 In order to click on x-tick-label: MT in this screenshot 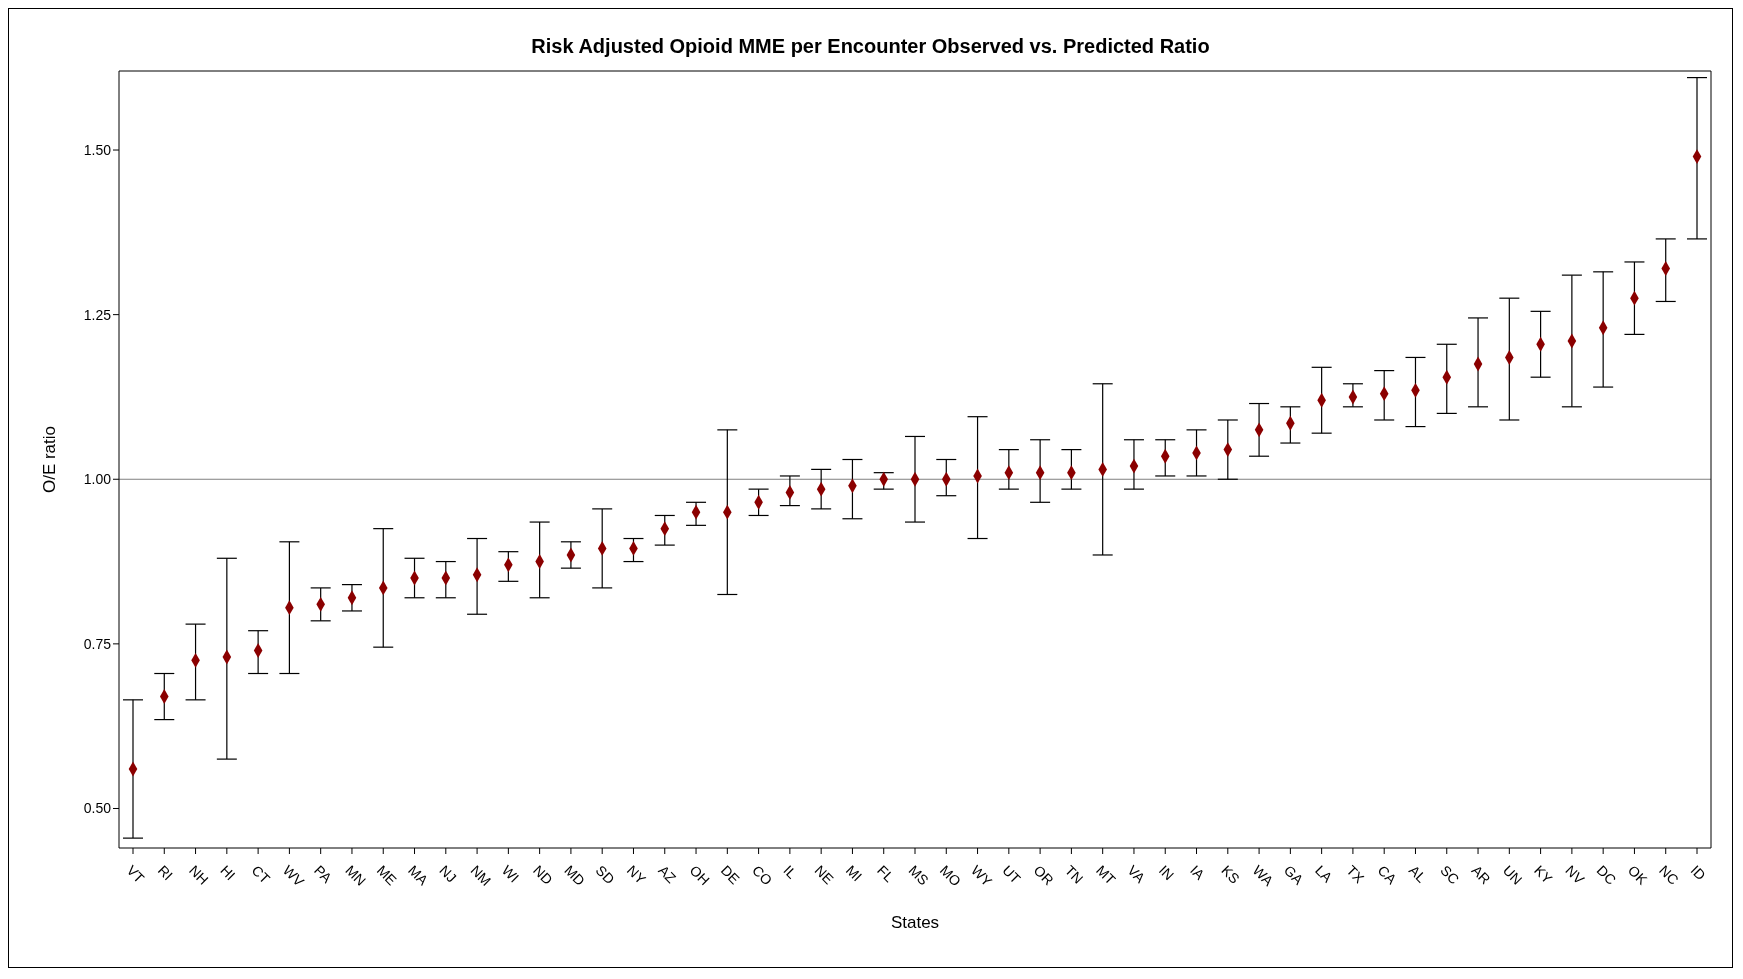, I will do `click(1106, 875)`.